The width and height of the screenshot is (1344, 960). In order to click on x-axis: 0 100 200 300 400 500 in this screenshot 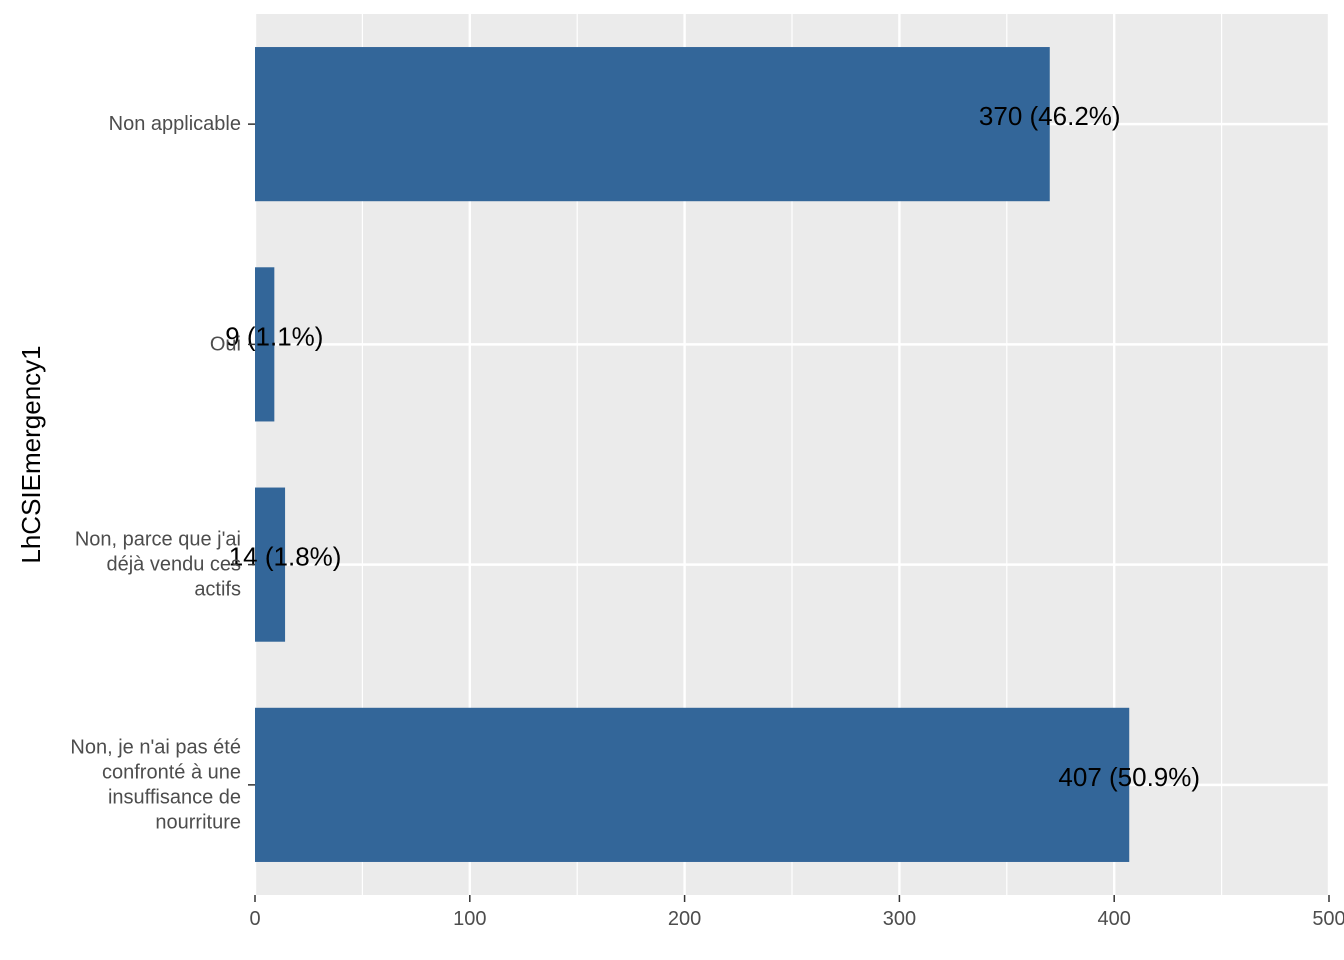, I will do `click(796, 912)`.